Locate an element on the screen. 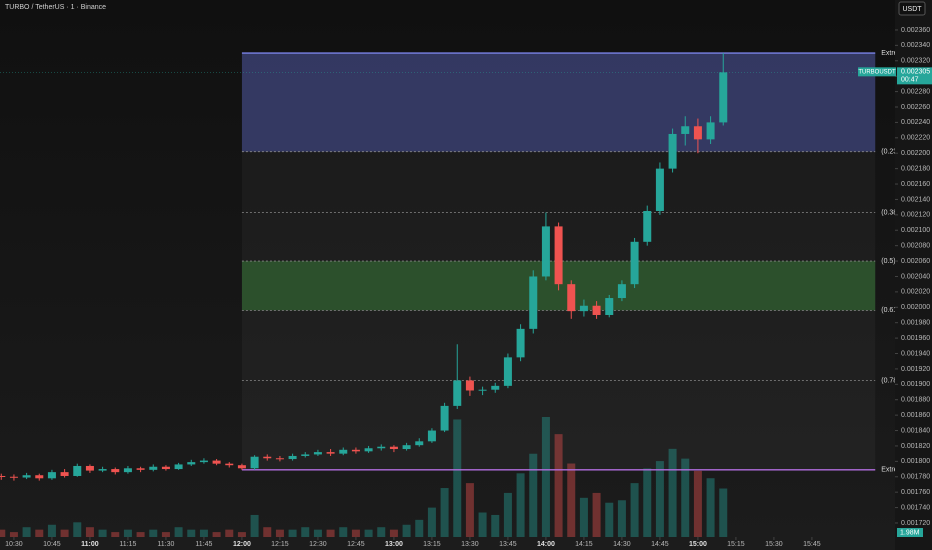 Image resolution: width=932 pixels, height=550 pixels. volume-badge-label: 1.98M is located at coordinates (910, 532).